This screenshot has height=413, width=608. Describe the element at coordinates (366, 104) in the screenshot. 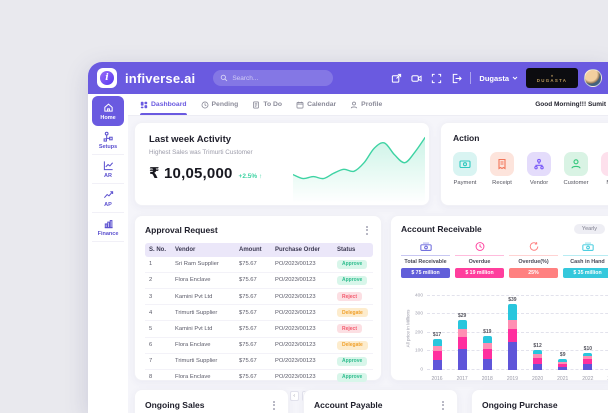

I see `tab-profile: Profile` at that location.